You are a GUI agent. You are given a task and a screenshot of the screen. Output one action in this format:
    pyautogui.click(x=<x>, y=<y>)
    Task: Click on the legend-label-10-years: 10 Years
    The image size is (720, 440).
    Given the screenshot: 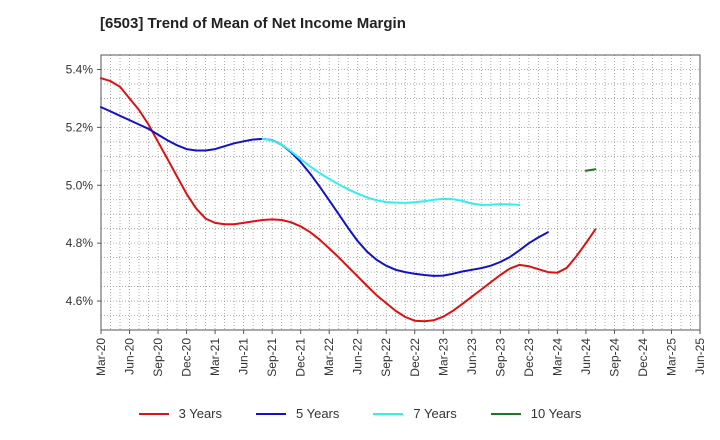 What is the action you would take?
    pyautogui.click(x=556, y=413)
    